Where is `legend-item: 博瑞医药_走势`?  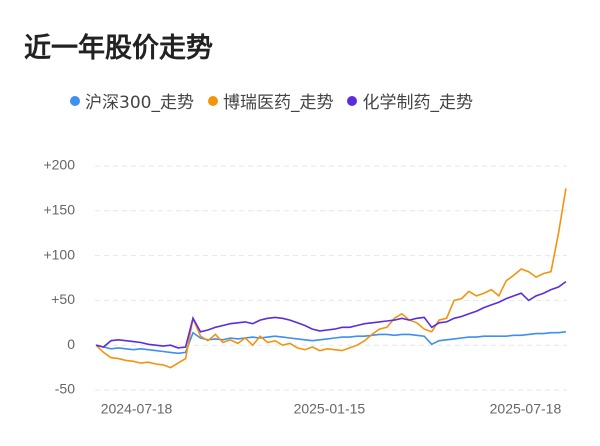 legend-item: 博瑞医药_走势 is located at coordinates (270, 100).